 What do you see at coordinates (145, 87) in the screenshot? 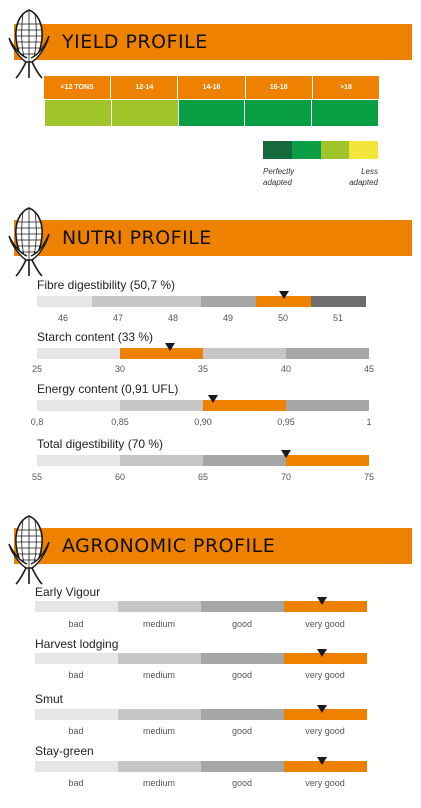
I see `yield-range-label: 12-14` at bounding box center [145, 87].